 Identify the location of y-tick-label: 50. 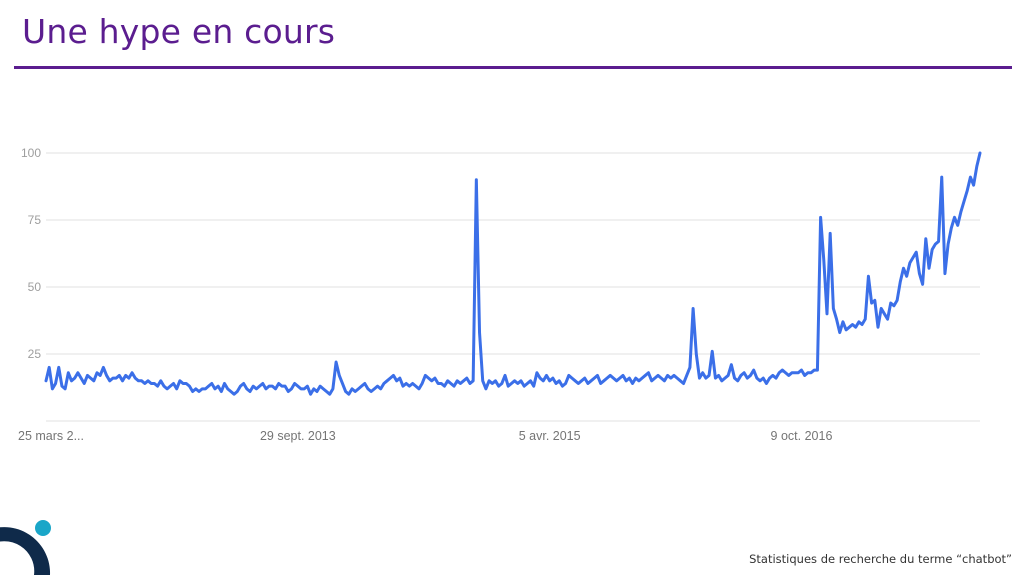
(35, 287).